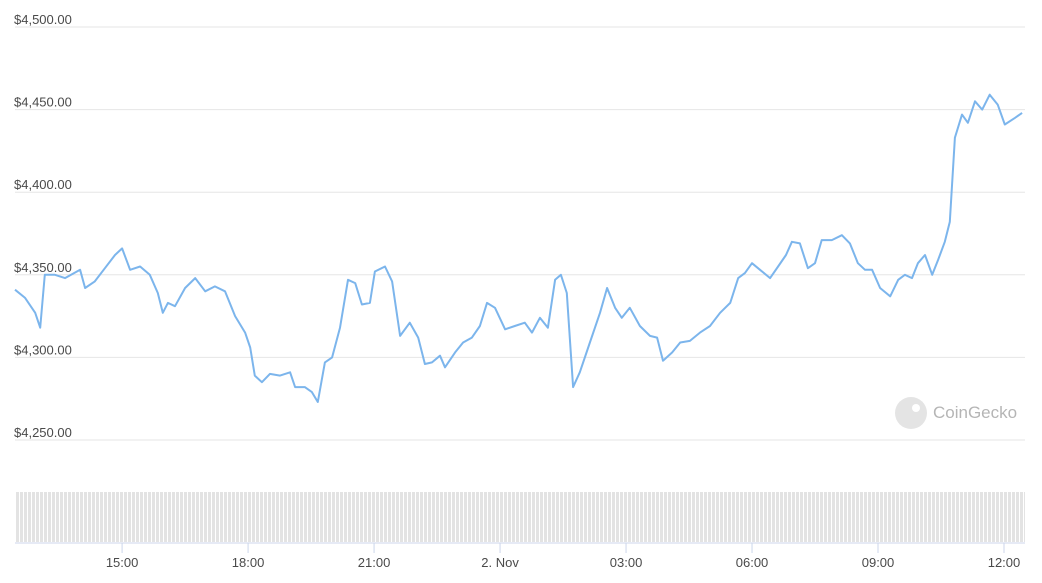 The width and height of the screenshot is (1042, 583). I want to click on watermark: CoinGecko, so click(956, 413).